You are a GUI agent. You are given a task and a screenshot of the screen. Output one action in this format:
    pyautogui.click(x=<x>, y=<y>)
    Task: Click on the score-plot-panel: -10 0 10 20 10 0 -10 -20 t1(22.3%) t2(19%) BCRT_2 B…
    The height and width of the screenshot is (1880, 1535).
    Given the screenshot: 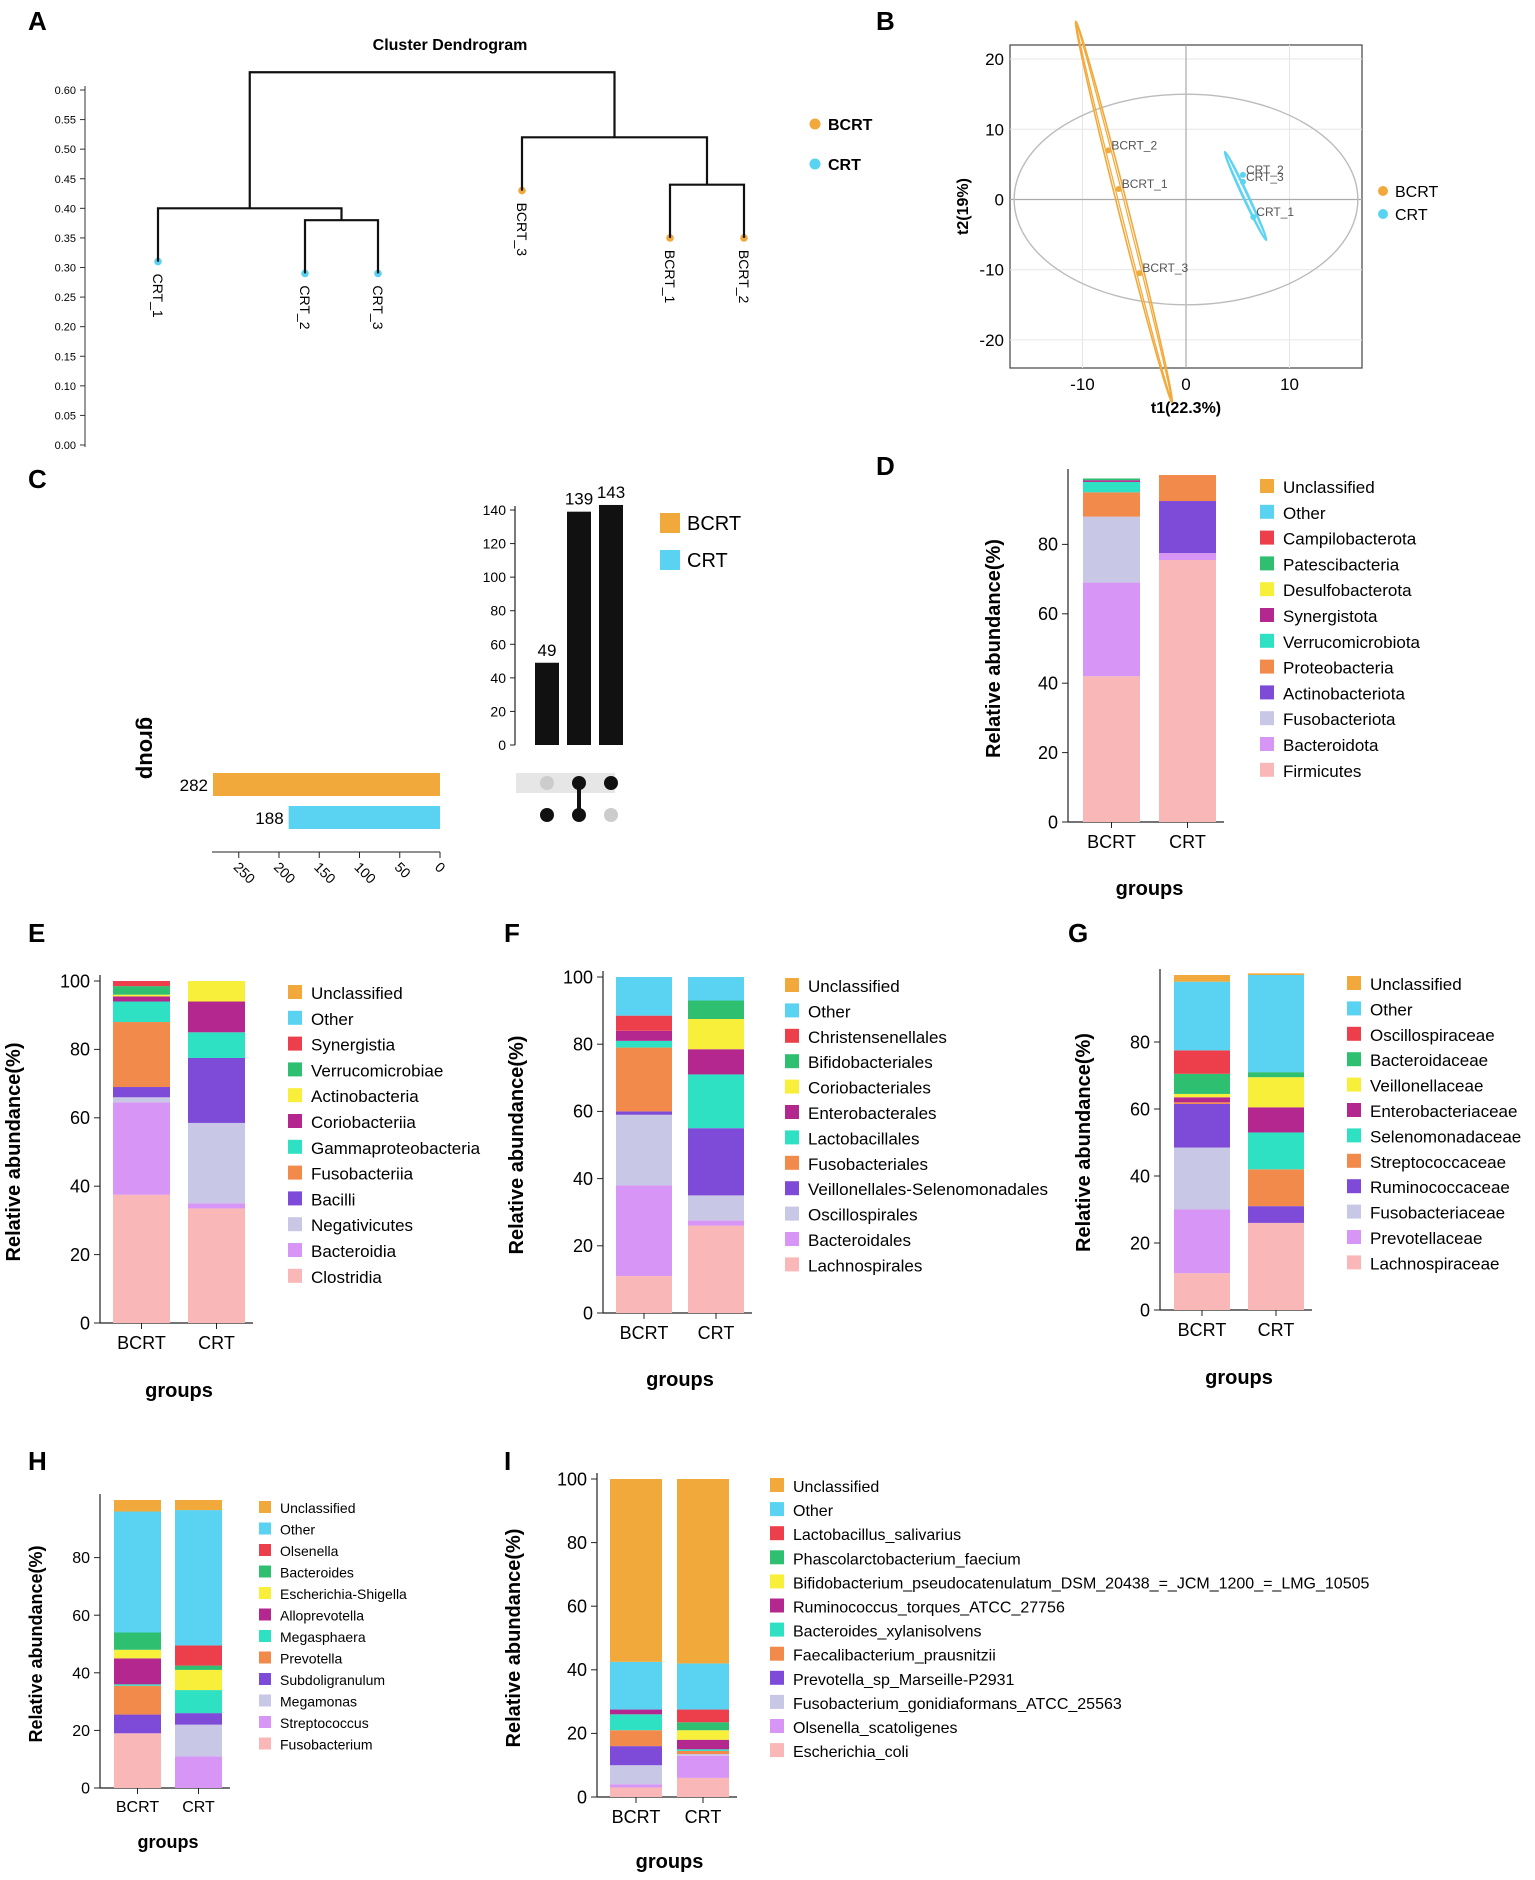 What is the action you would take?
    pyautogui.click(x=1196, y=218)
    